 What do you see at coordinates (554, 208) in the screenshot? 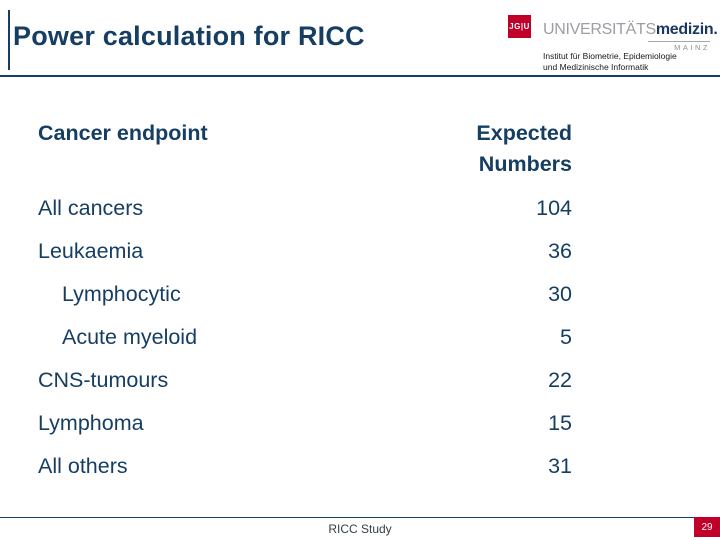
I see `expected-number-value: 104` at bounding box center [554, 208].